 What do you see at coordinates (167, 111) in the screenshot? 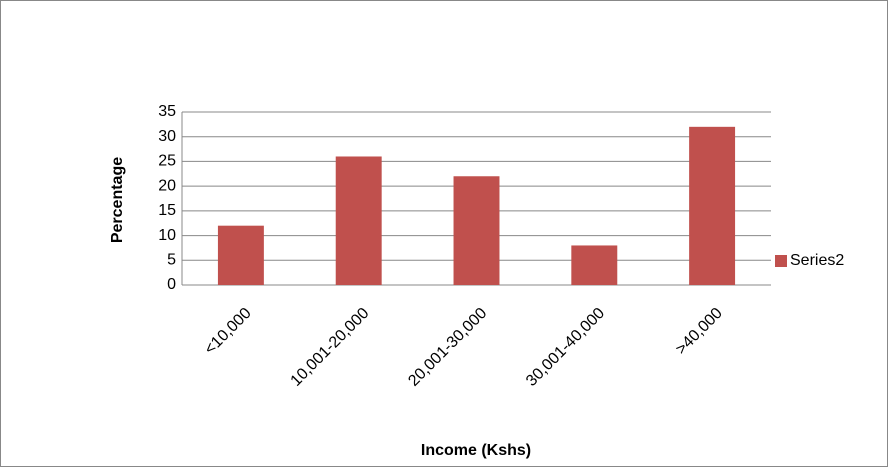
I see `y-tick-label: 35` at bounding box center [167, 111].